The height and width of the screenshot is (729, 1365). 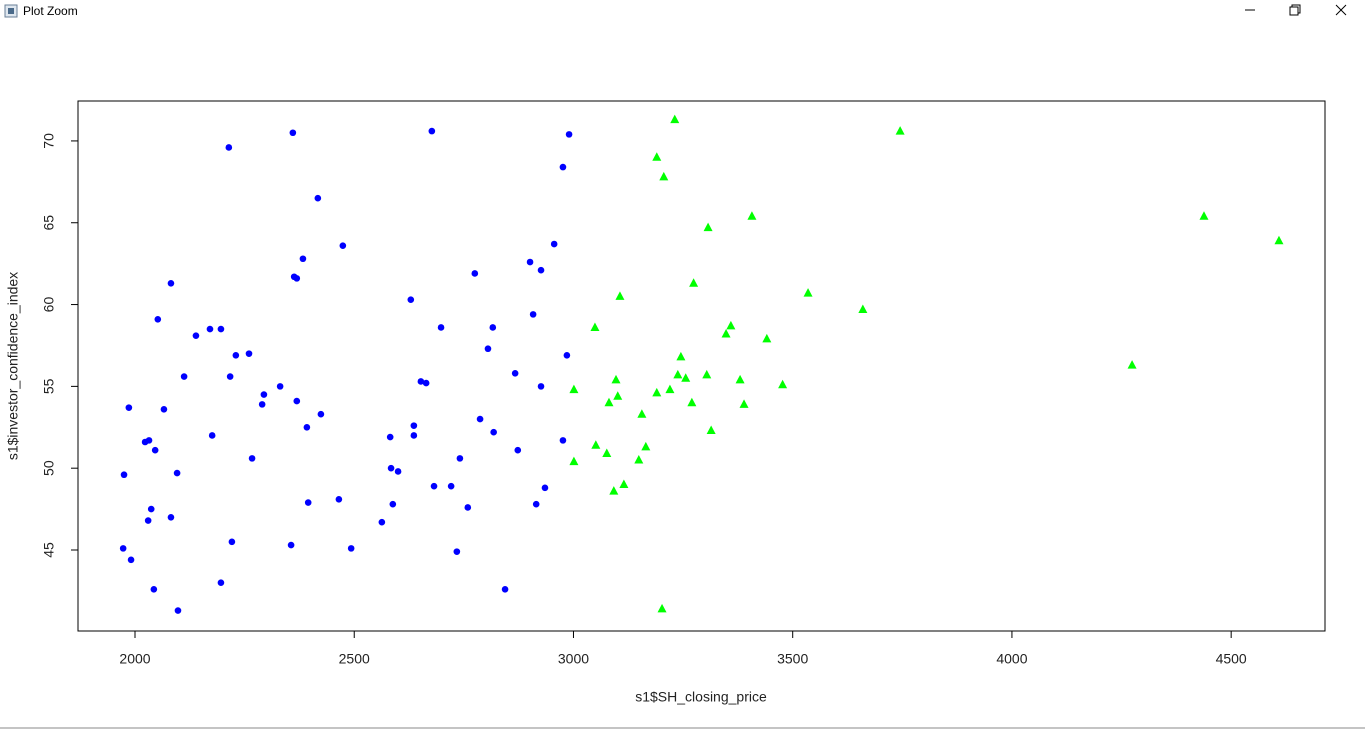 I want to click on y-tick-label: 55, so click(x=49, y=386).